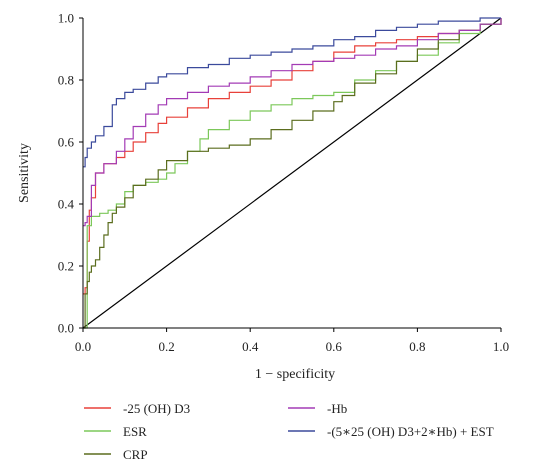 Image resolution: width=540 pixels, height=472 pixels. Describe the element at coordinates (135, 431) in the screenshot. I see `legend-label-2: ESR` at that location.